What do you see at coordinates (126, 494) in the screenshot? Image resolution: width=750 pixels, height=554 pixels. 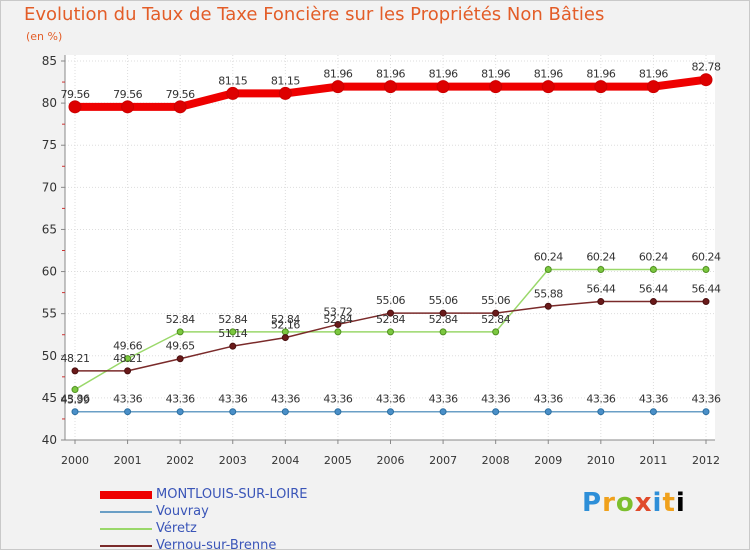 I see `legend-swatch-montlouis` at bounding box center [126, 494].